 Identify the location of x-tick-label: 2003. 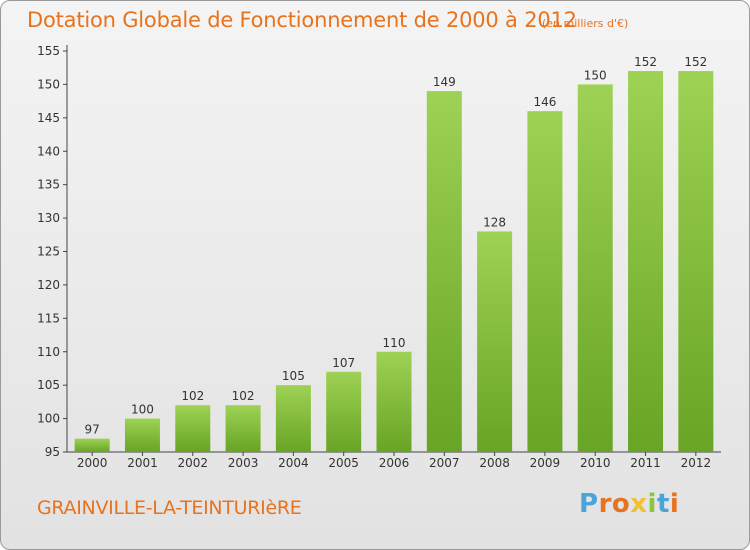
(243, 463).